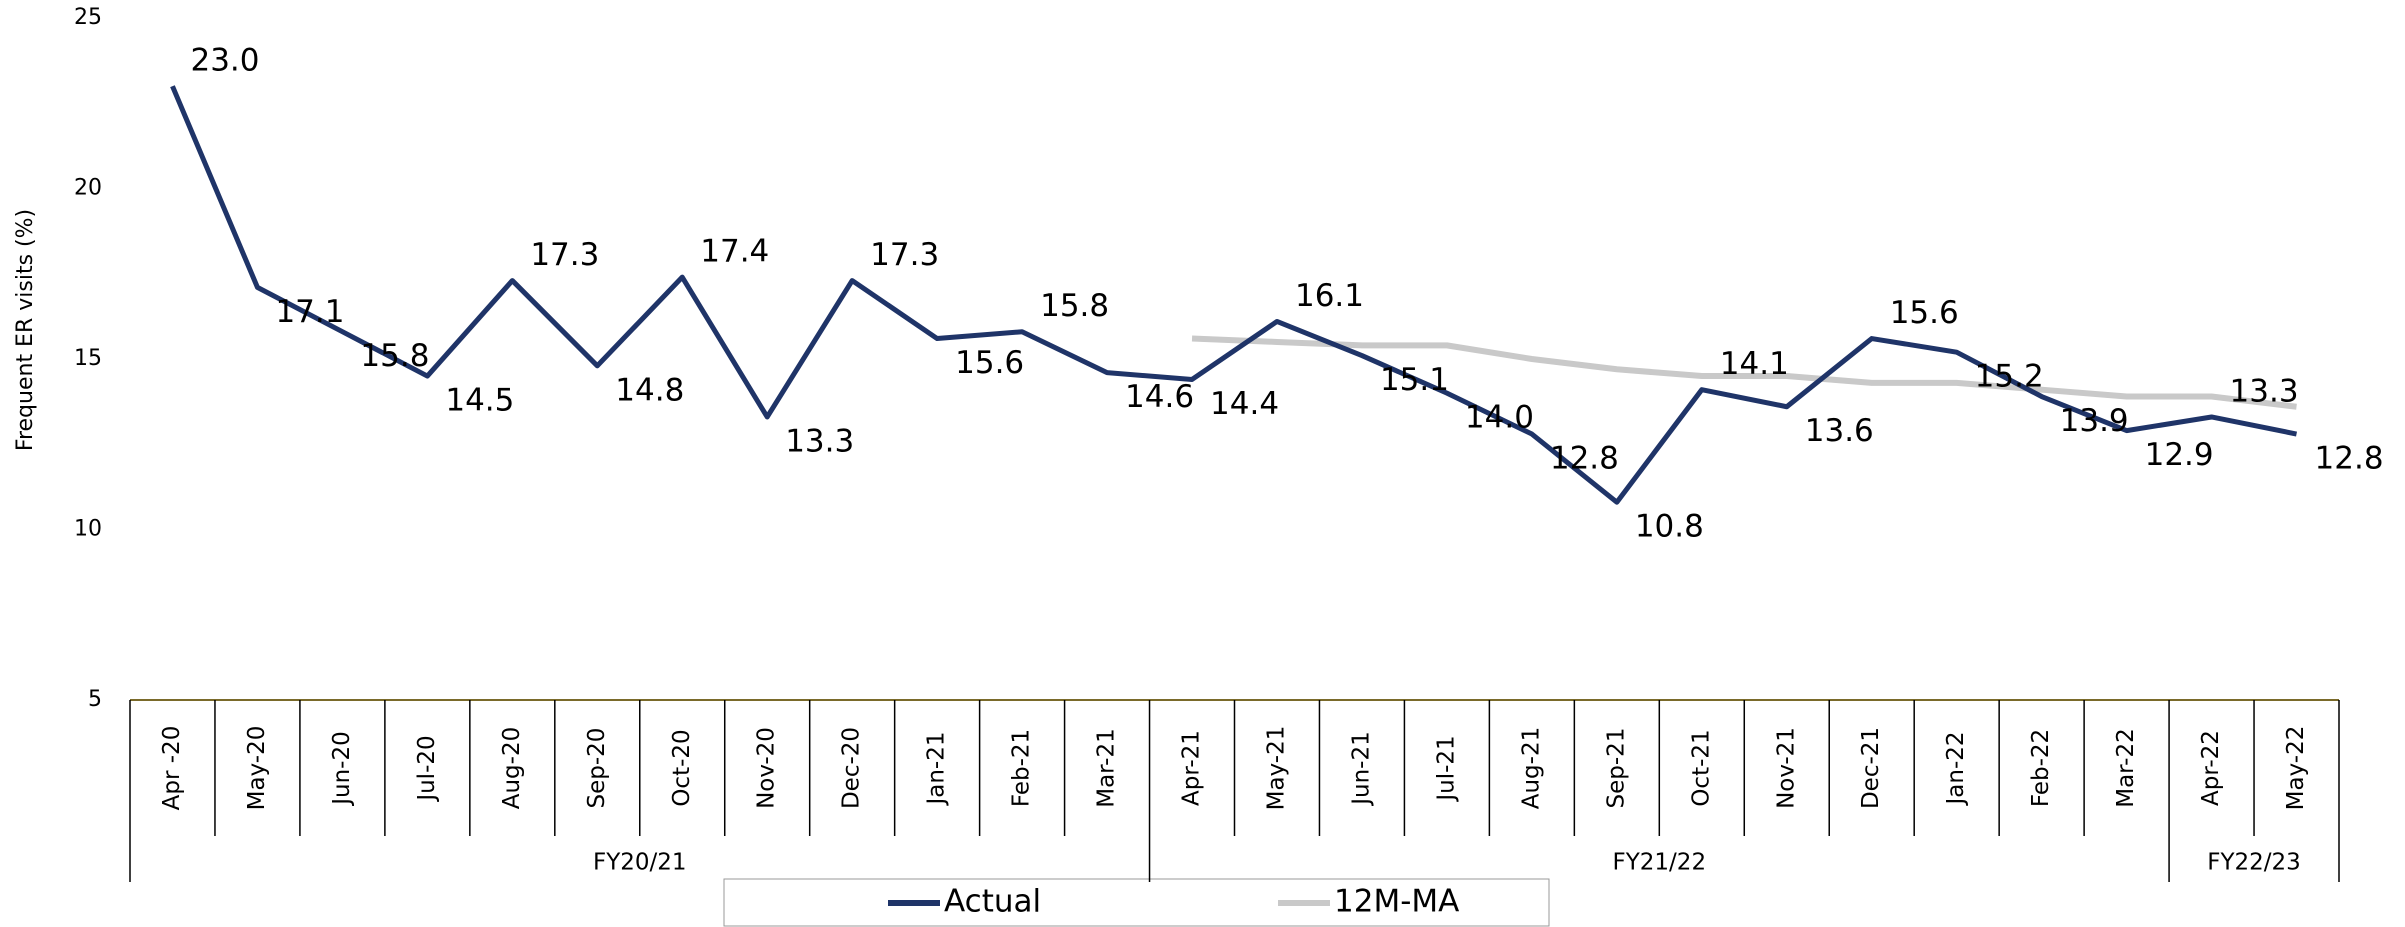  Describe the element at coordinates (224, 61) in the screenshot. I see `data-label: 23.0` at that location.